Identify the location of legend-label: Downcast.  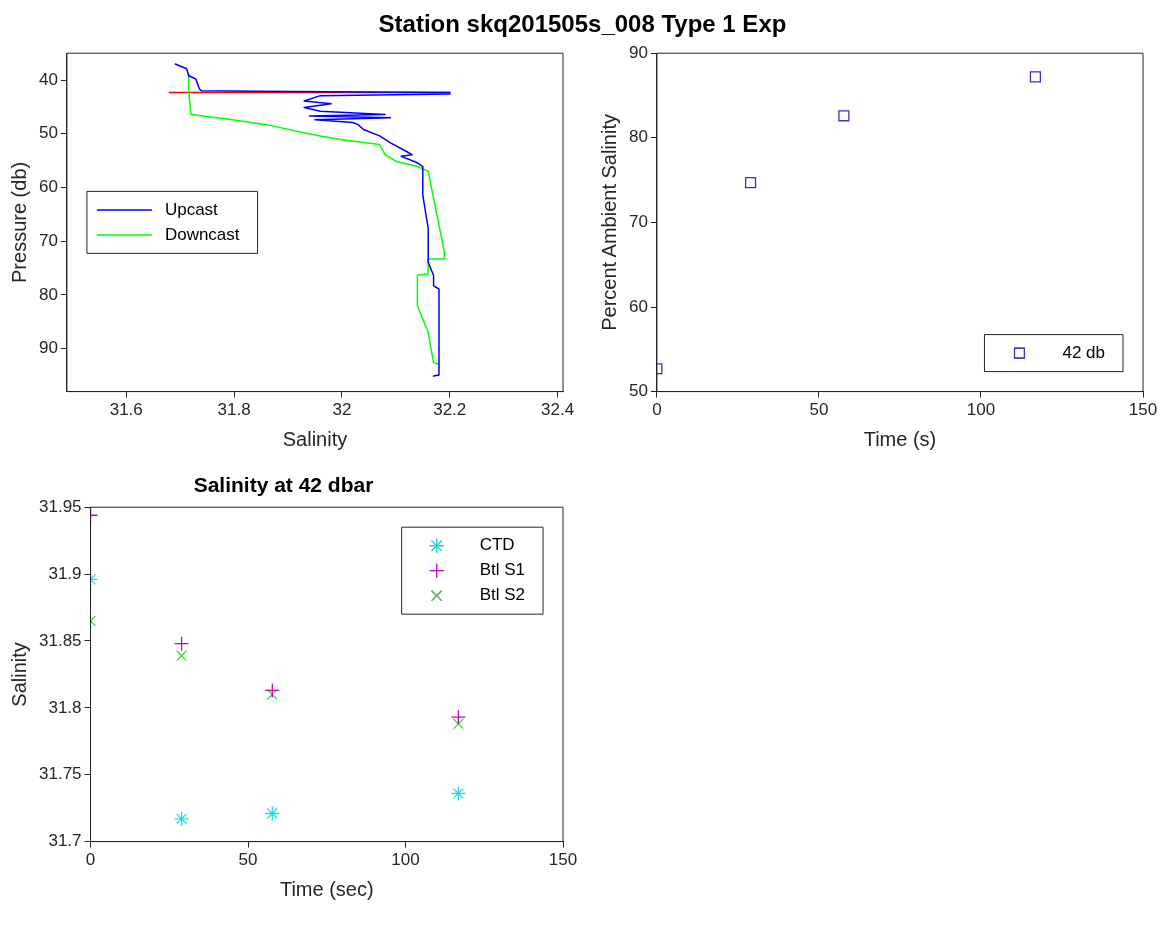
(202, 234).